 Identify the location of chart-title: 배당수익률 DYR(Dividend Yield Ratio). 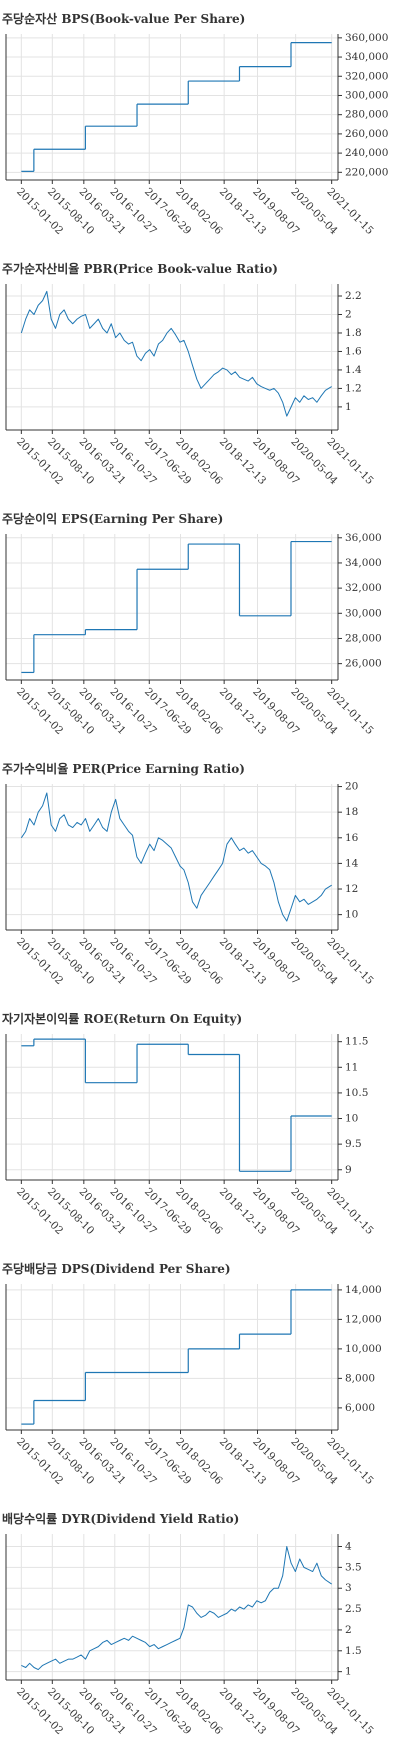
(120, 1518).